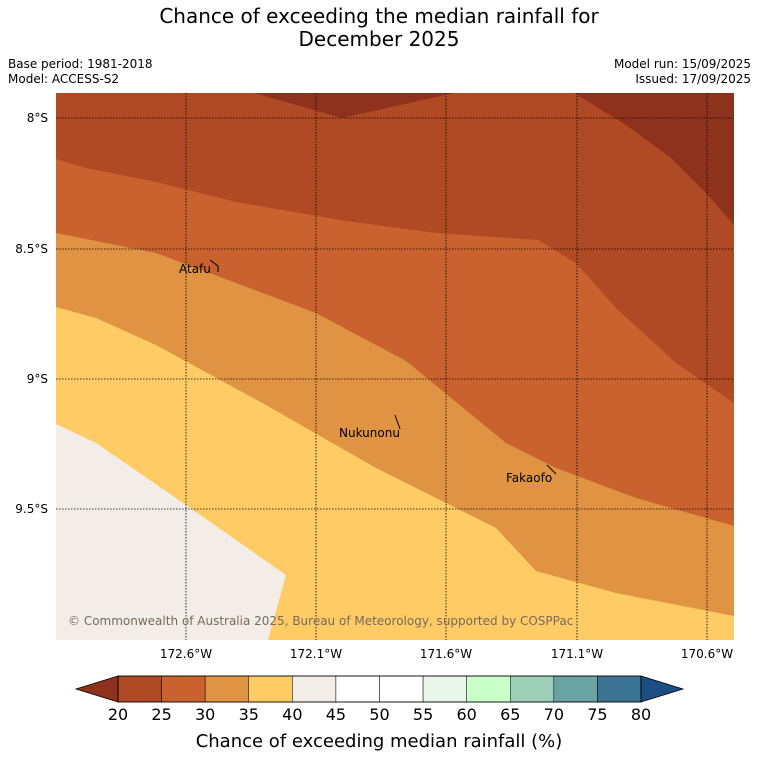 The height and width of the screenshot is (781, 758). Describe the element at coordinates (195, 269) in the screenshot. I see `place-label-atafu: Atafu` at that location.